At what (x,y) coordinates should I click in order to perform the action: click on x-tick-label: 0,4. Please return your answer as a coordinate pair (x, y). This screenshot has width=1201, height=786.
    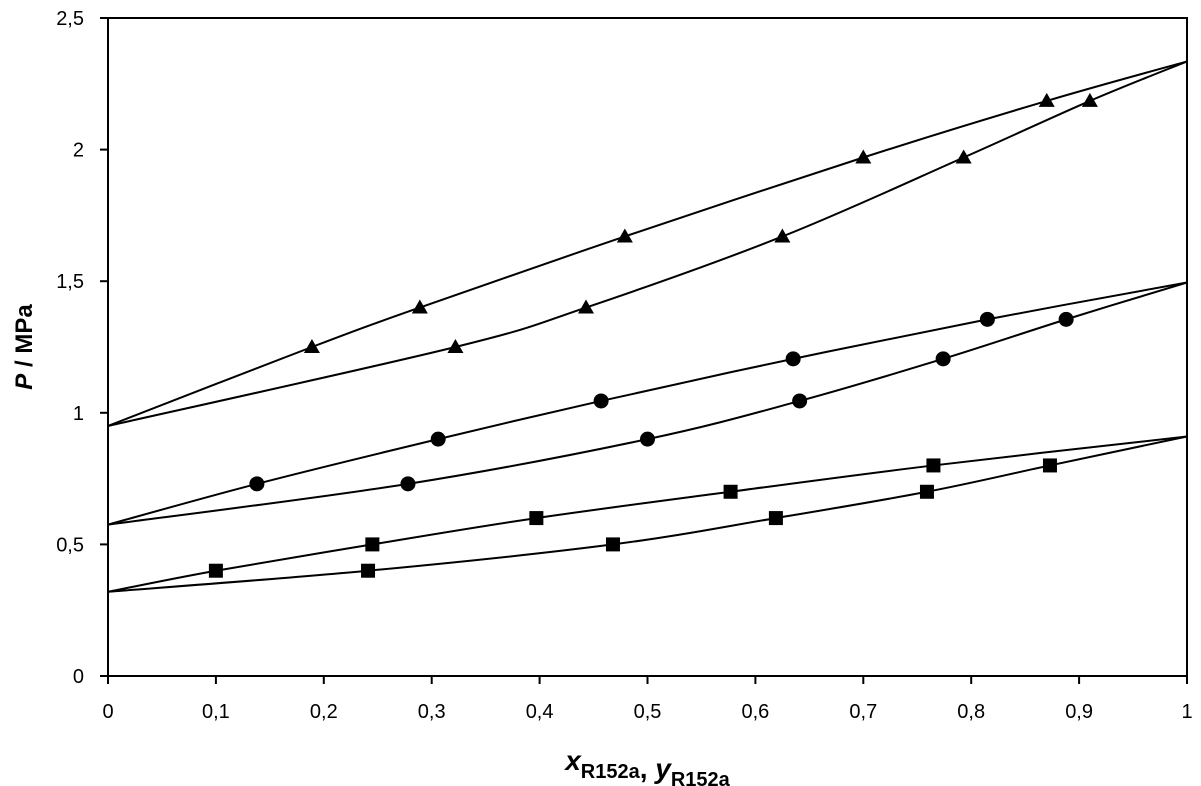
    Looking at the image, I should click on (540, 712).